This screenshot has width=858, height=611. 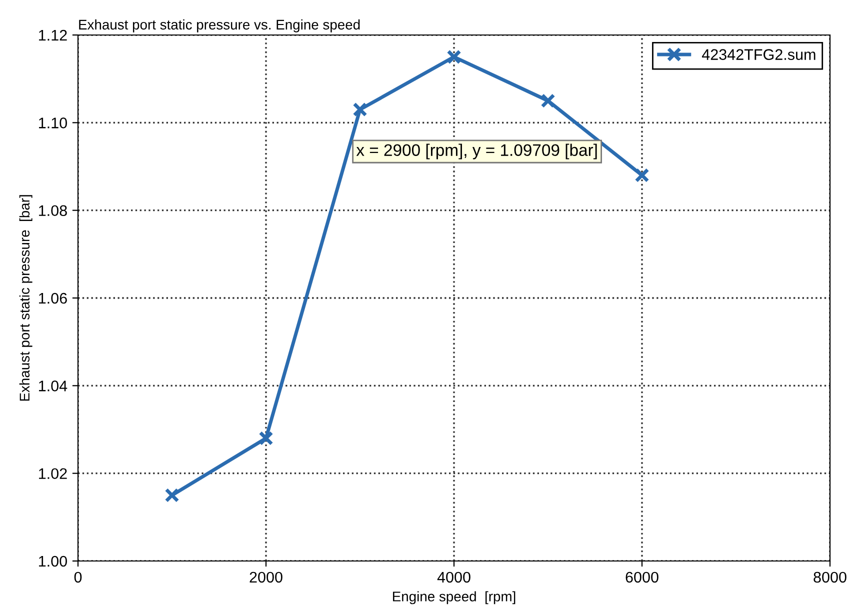 I want to click on y-tick-label: 1.12, so click(x=53, y=35).